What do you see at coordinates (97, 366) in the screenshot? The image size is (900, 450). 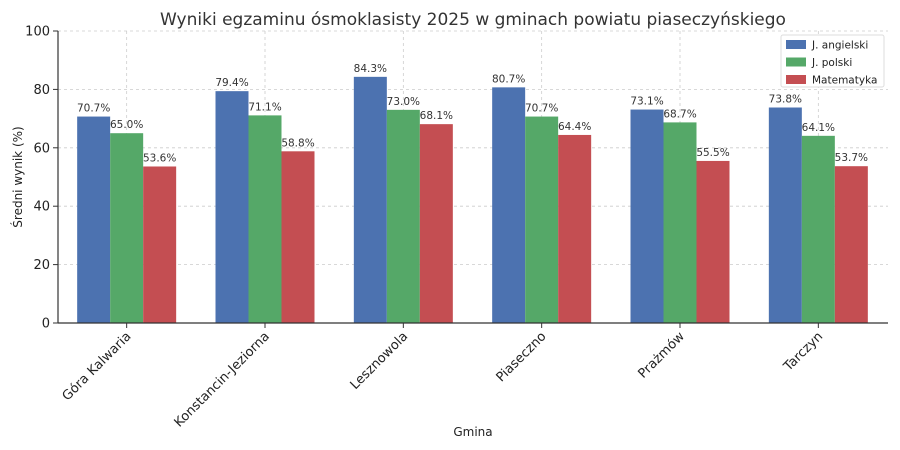 I see `x-tick-label: Góra Kalwaria` at bounding box center [97, 366].